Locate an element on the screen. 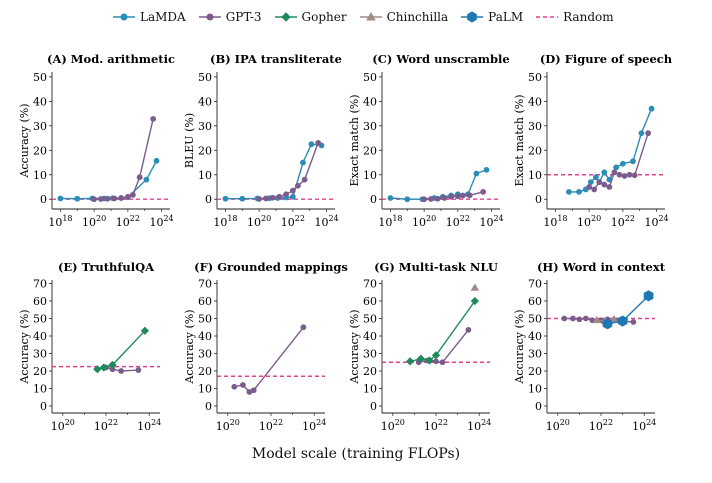  legend-item-lamda: LaMDA is located at coordinates (149, 17).